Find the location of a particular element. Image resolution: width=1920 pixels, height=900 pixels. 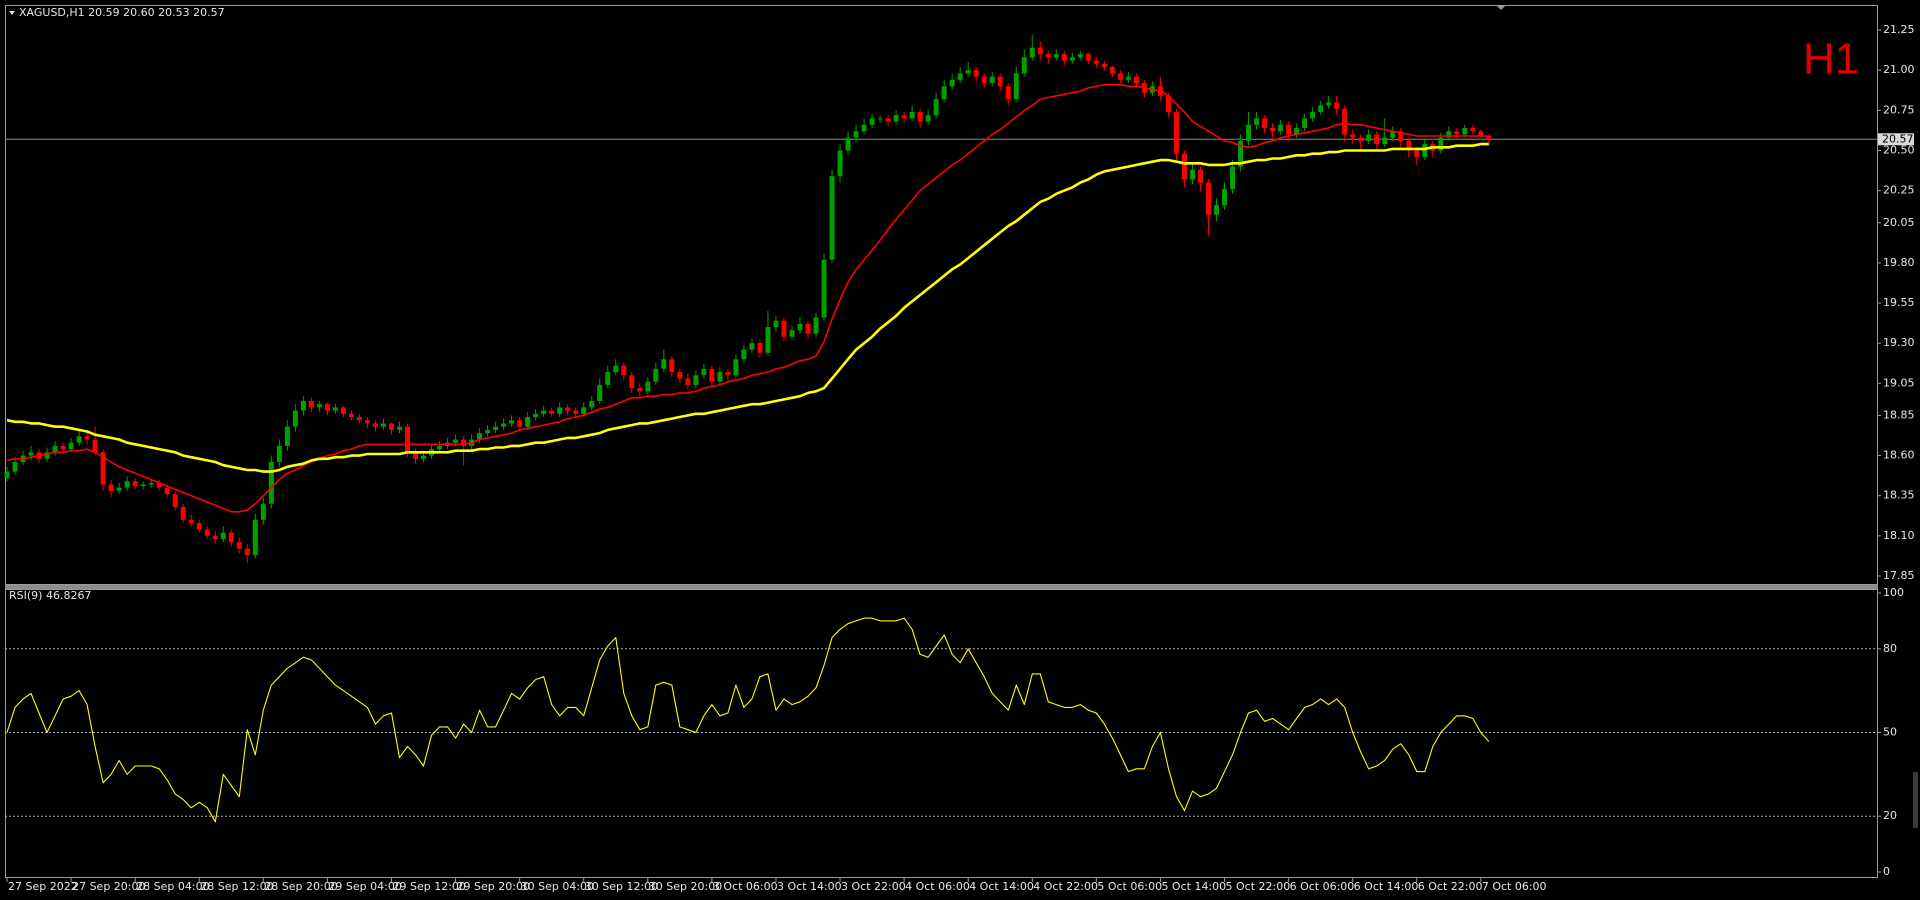

x-tick-label: 6 Oct 06:00 is located at coordinates (1322, 886).